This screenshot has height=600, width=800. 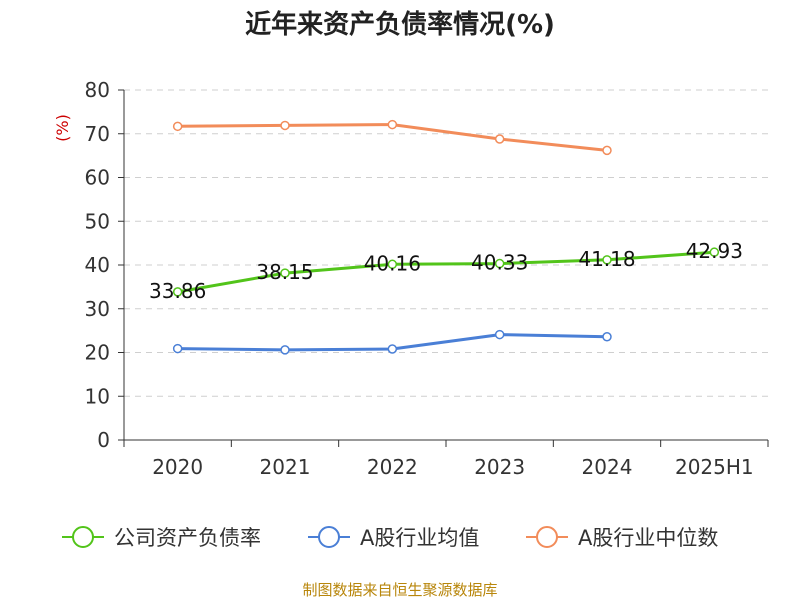 I want to click on data-label: 38.15, so click(x=284, y=272).